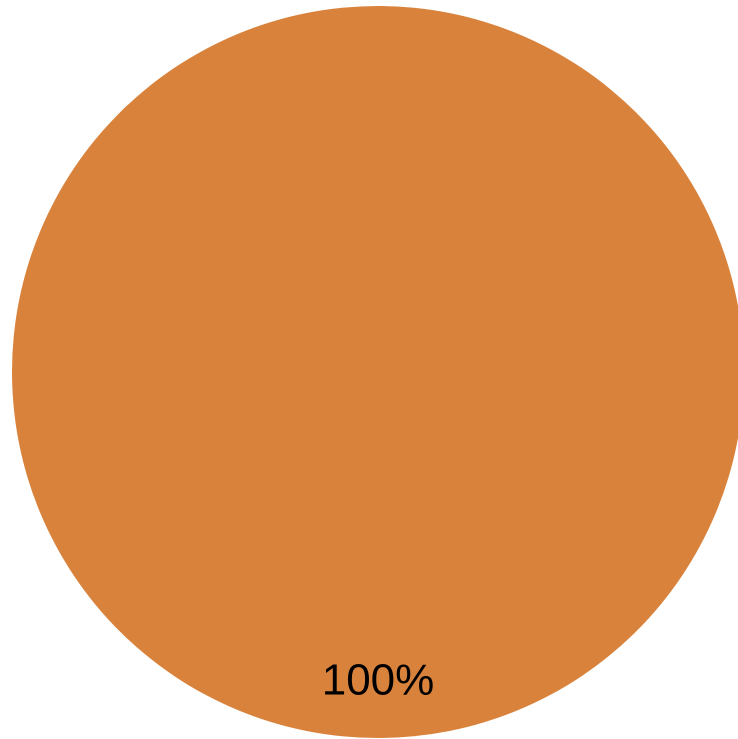 Image resolution: width=738 pixels, height=739 pixels. I want to click on pie-data-label: 100%, so click(378, 680).